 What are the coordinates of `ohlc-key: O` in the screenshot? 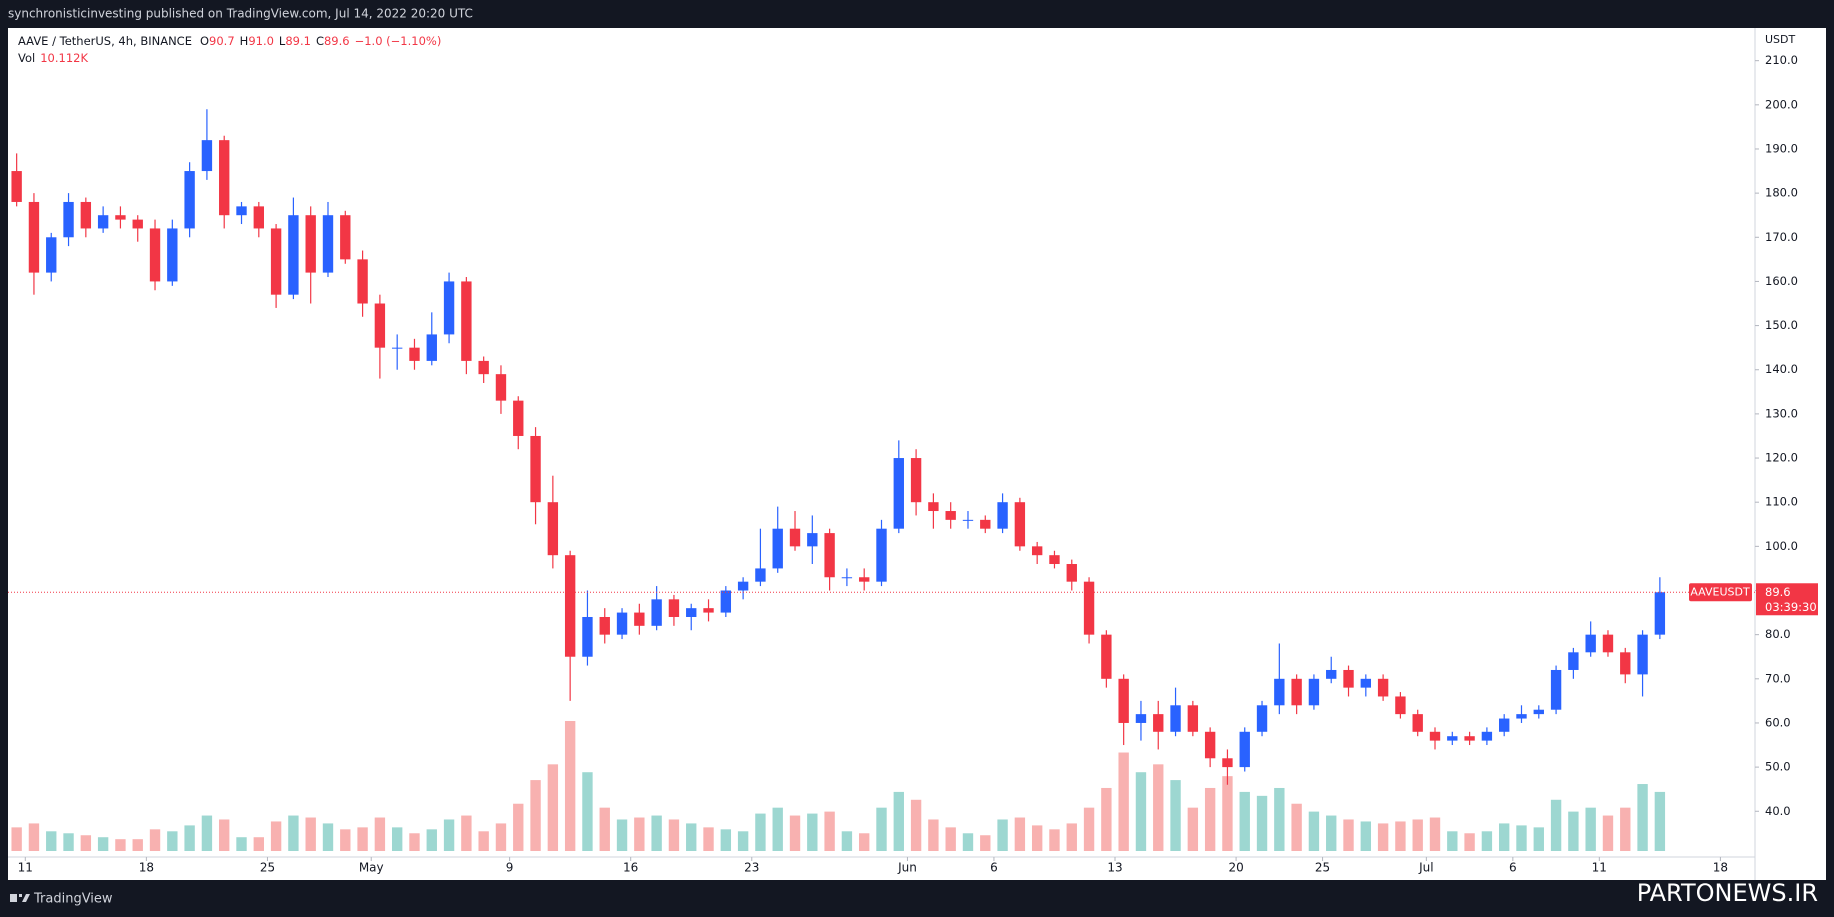 It's located at (204, 41).